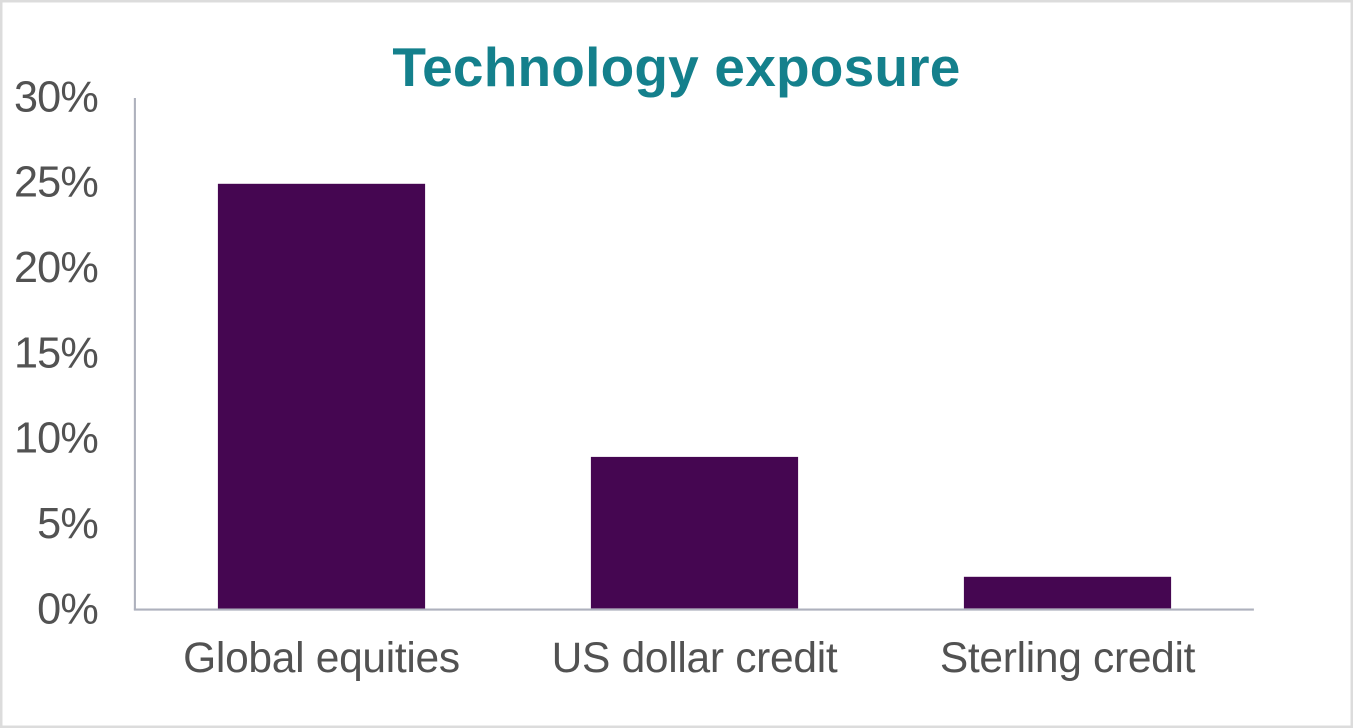 The width and height of the screenshot is (1353, 728). What do you see at coordinates (321, 658) in the screenshot?
I see `svg-text: Global equities` at bounding box center [321, 658].